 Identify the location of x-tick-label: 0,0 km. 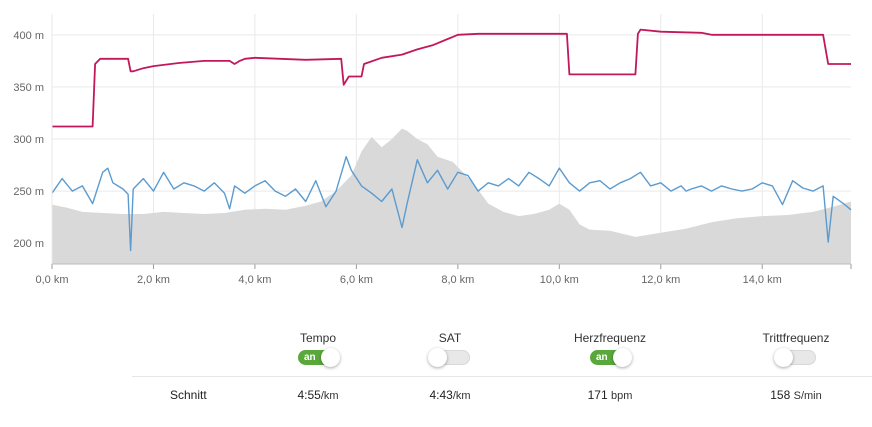
(51, 280).